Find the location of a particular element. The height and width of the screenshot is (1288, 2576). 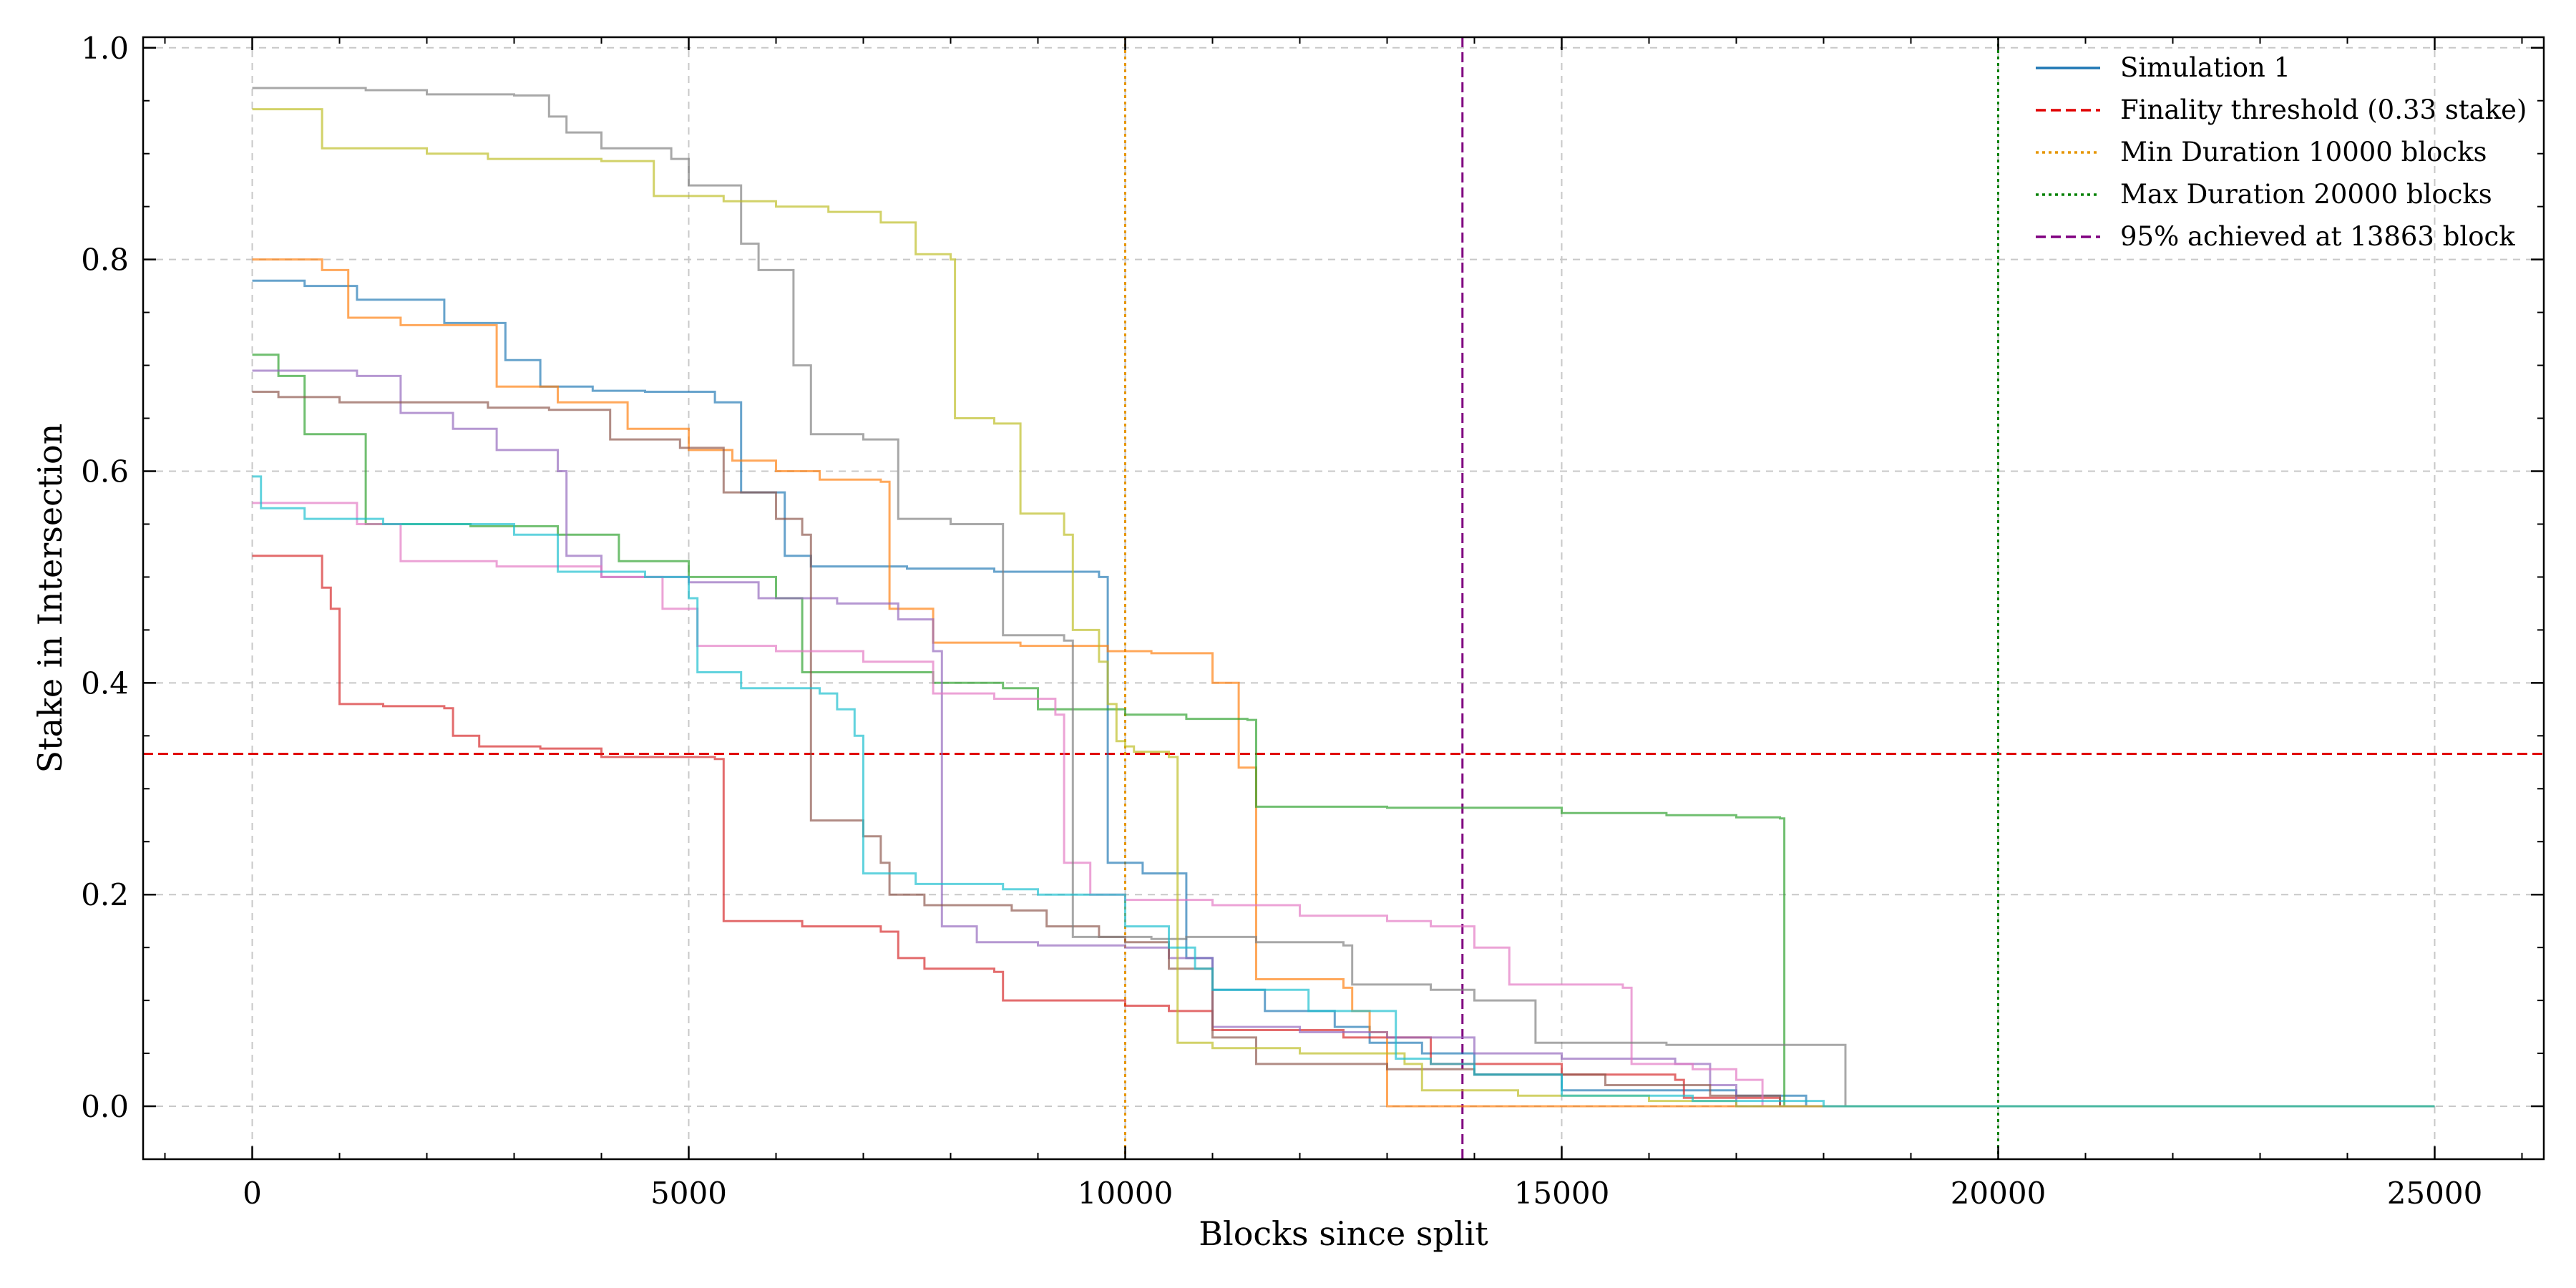

legend-label: Simulation 1 is located at coordinates (2205, 67).